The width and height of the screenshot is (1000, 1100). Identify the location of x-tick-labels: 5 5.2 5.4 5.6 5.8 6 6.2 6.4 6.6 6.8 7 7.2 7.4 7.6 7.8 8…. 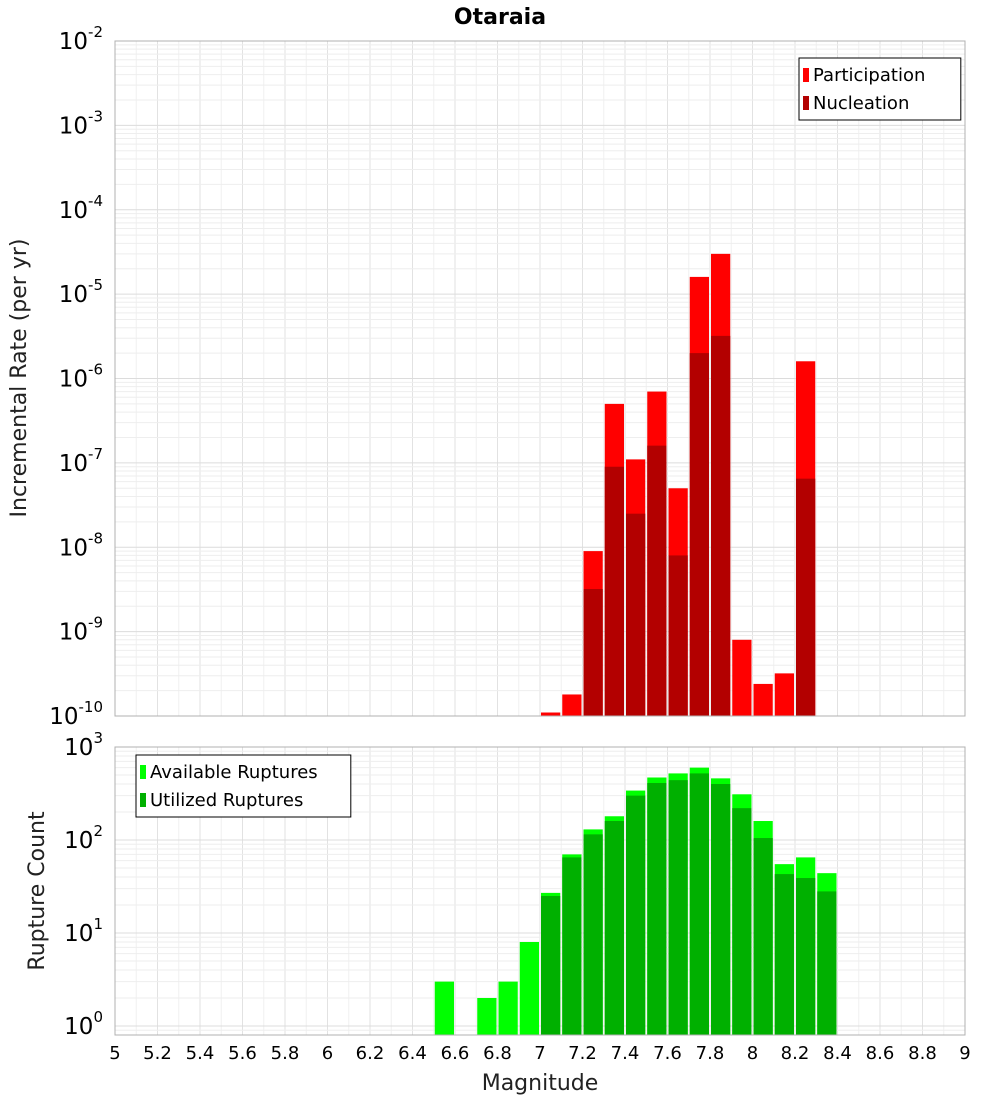
(539, 1053).